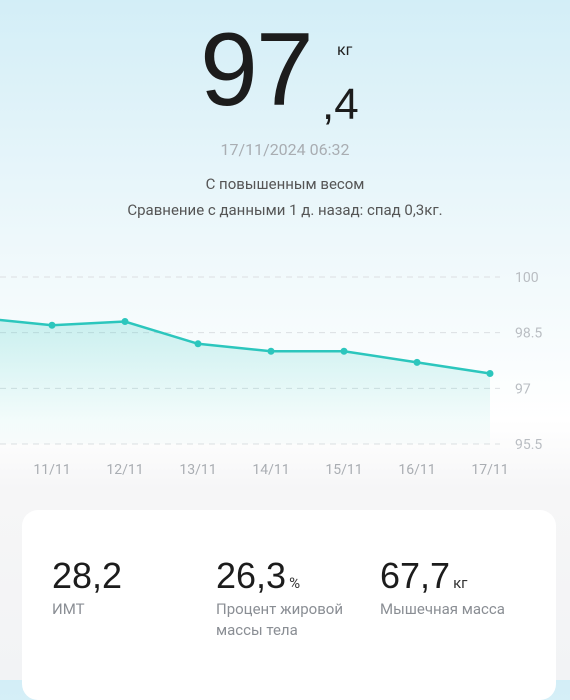 This screenshot has width=570, height=700. What do you see at coordinates (251, 575) in the screenshot?
I see `stat-value: 26,3` at bounding box center [251, 575].